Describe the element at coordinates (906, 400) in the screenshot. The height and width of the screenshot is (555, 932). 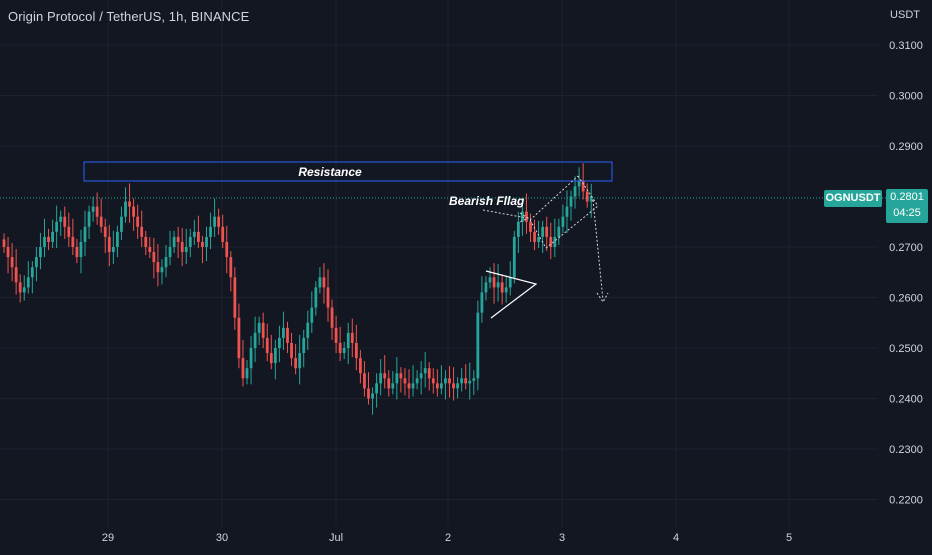
I see `price-tick-label: 0.2400` at that location.